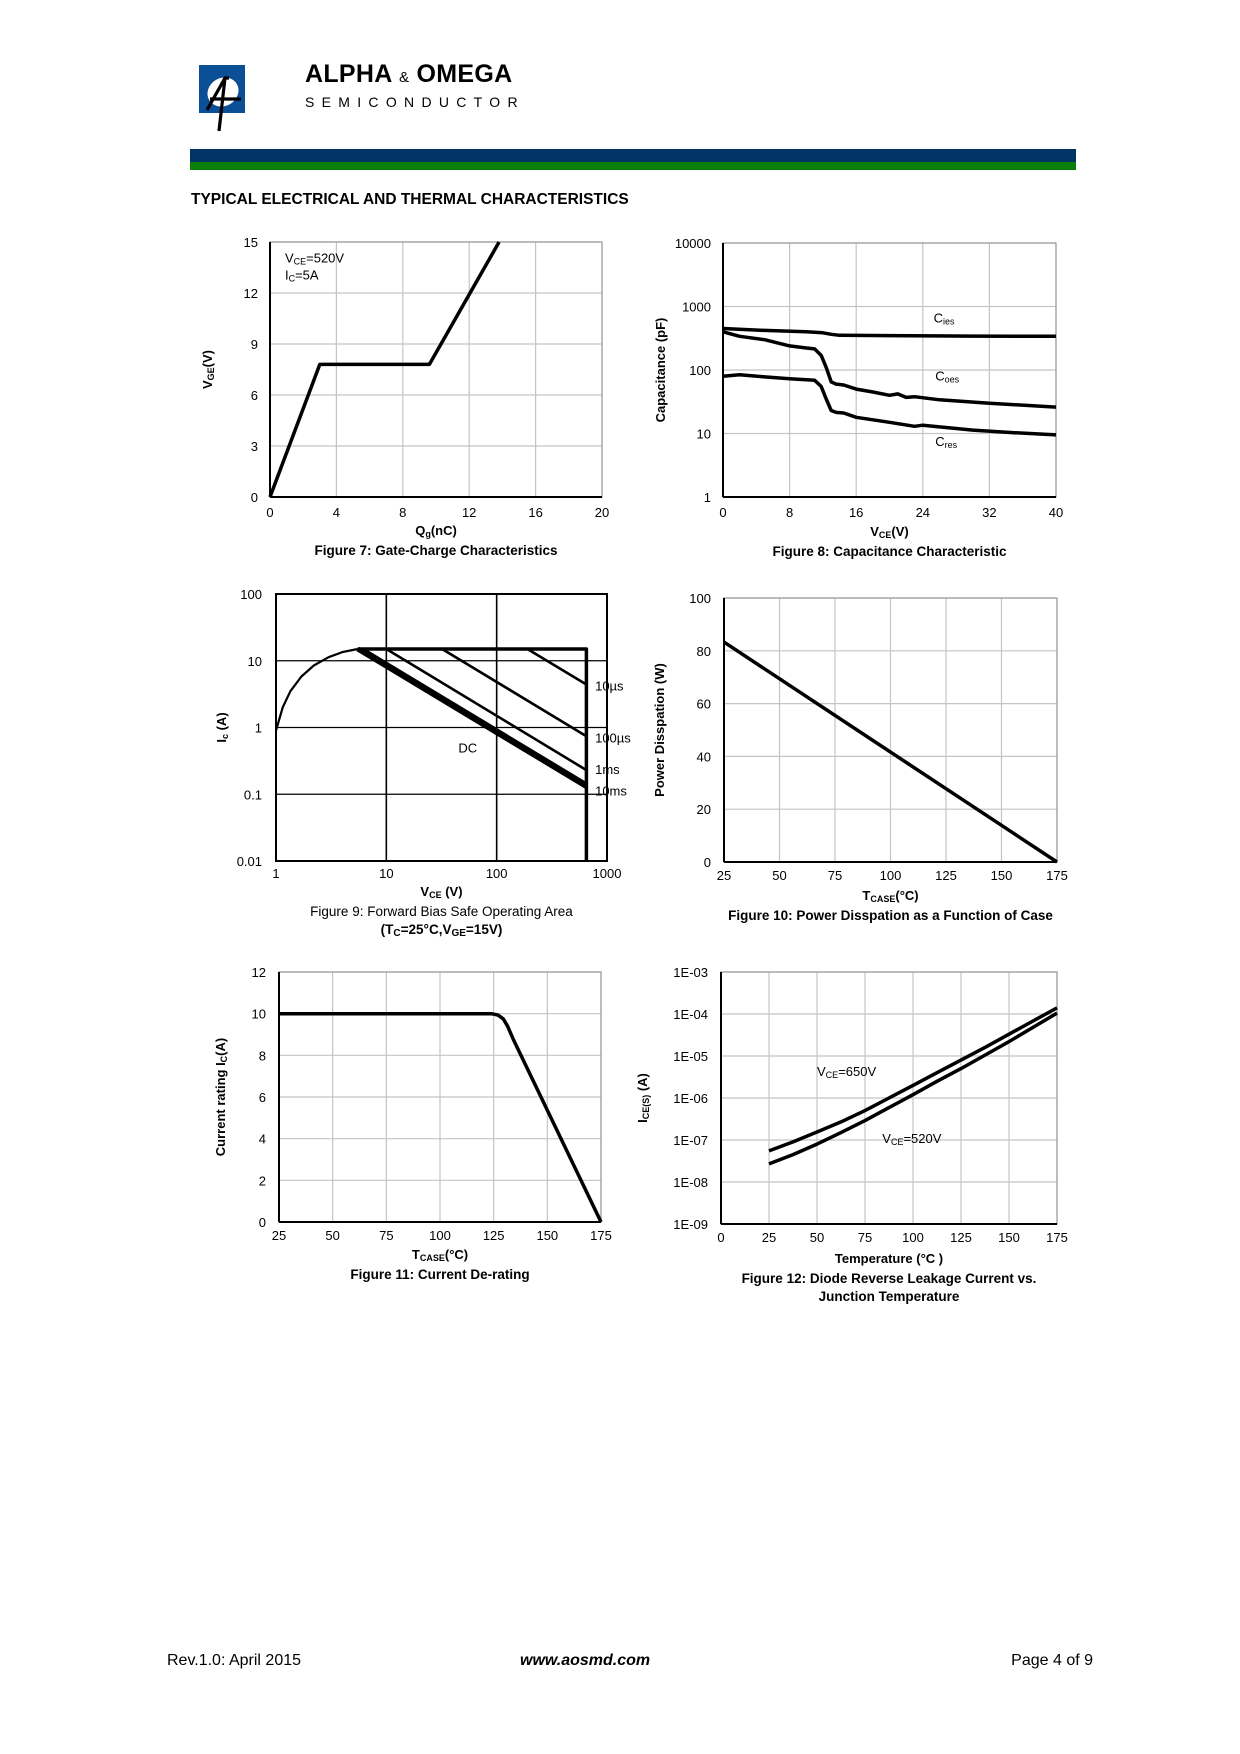 Image resolution: width=1240 pixels, height=1754 pixels. I want to click on text-part: Temperature (°C ), so click(889, 1258).